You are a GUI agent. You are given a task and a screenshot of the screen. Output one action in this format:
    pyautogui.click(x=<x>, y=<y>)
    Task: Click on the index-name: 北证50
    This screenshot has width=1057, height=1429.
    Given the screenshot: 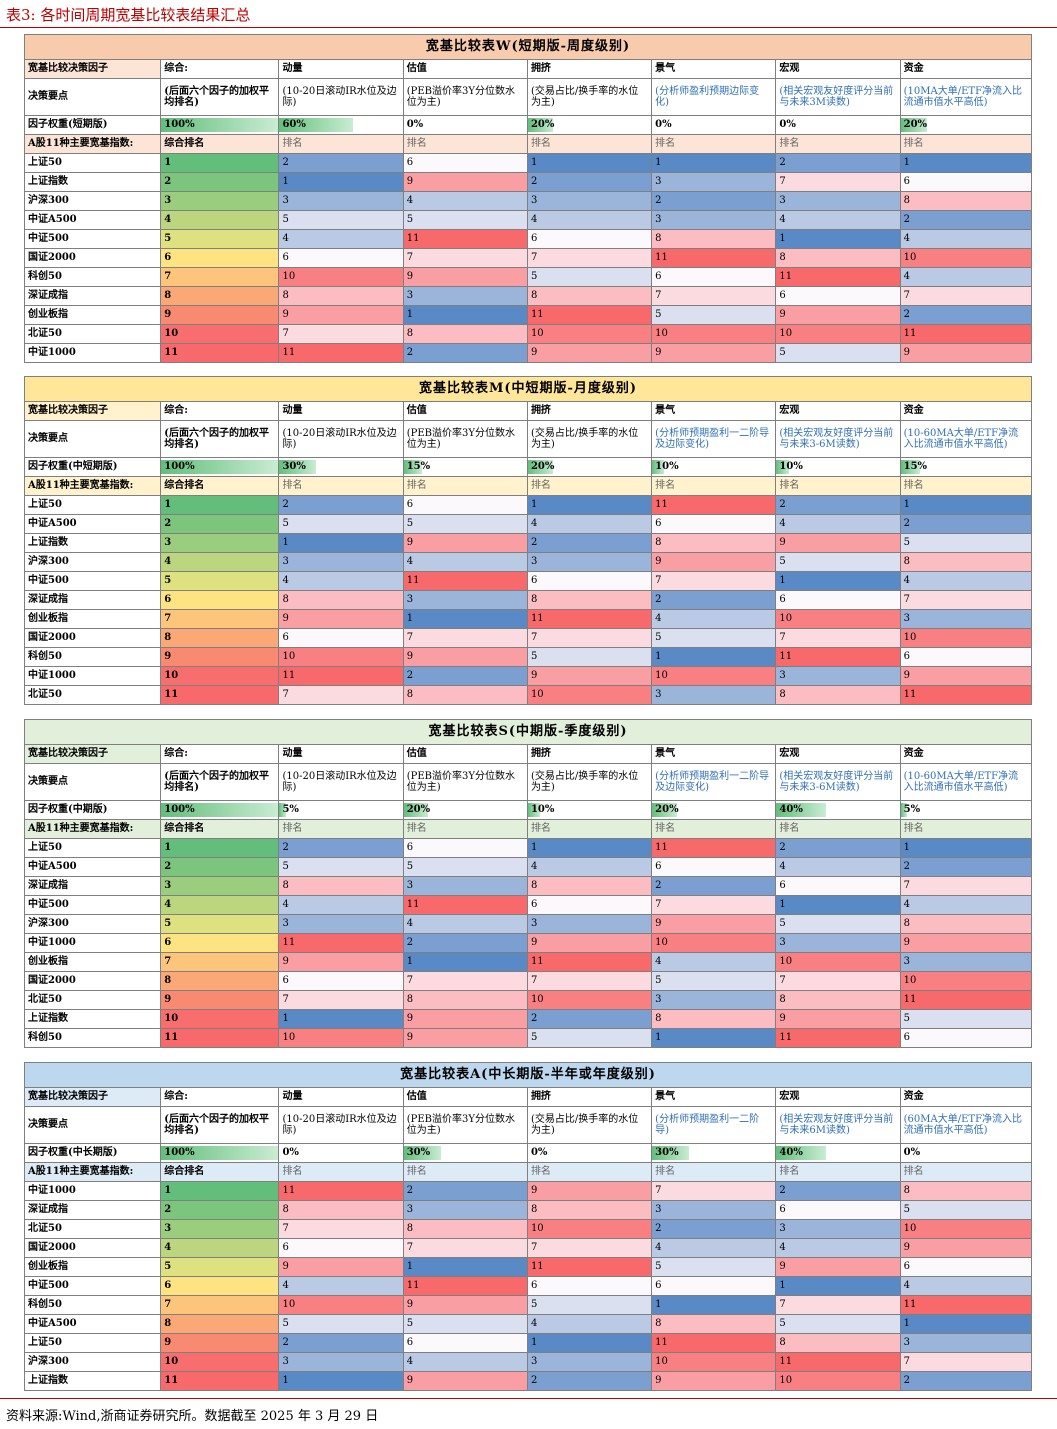 What is the action you would take?
    pyautogui.click(x=92, y=334)
    